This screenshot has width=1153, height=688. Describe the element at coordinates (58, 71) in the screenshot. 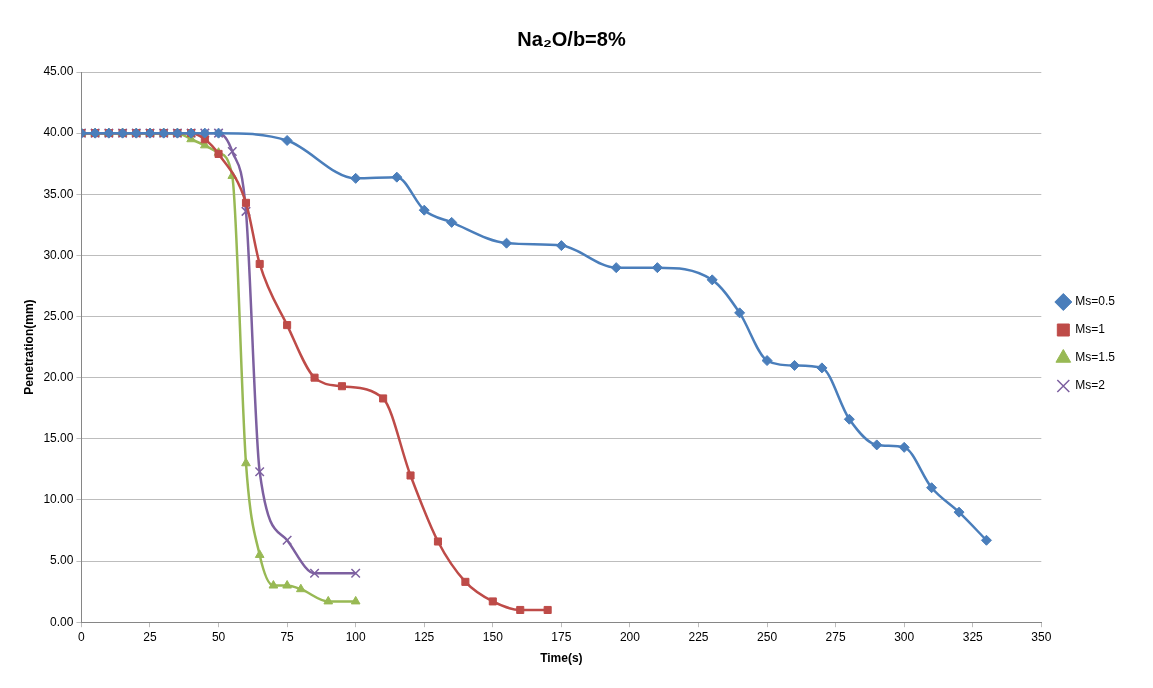

I see `y-tick-label: 45.00` at that location.